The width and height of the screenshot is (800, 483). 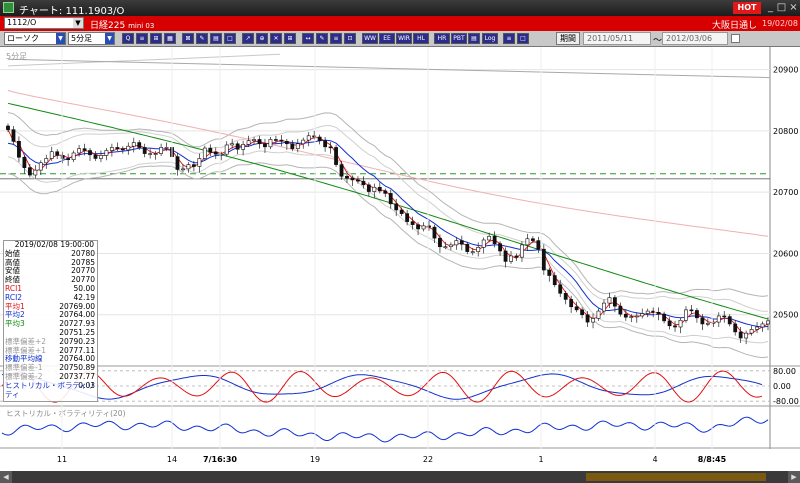 I want to click on toolbar-button-7: ▤, so click(x=216, y=38).